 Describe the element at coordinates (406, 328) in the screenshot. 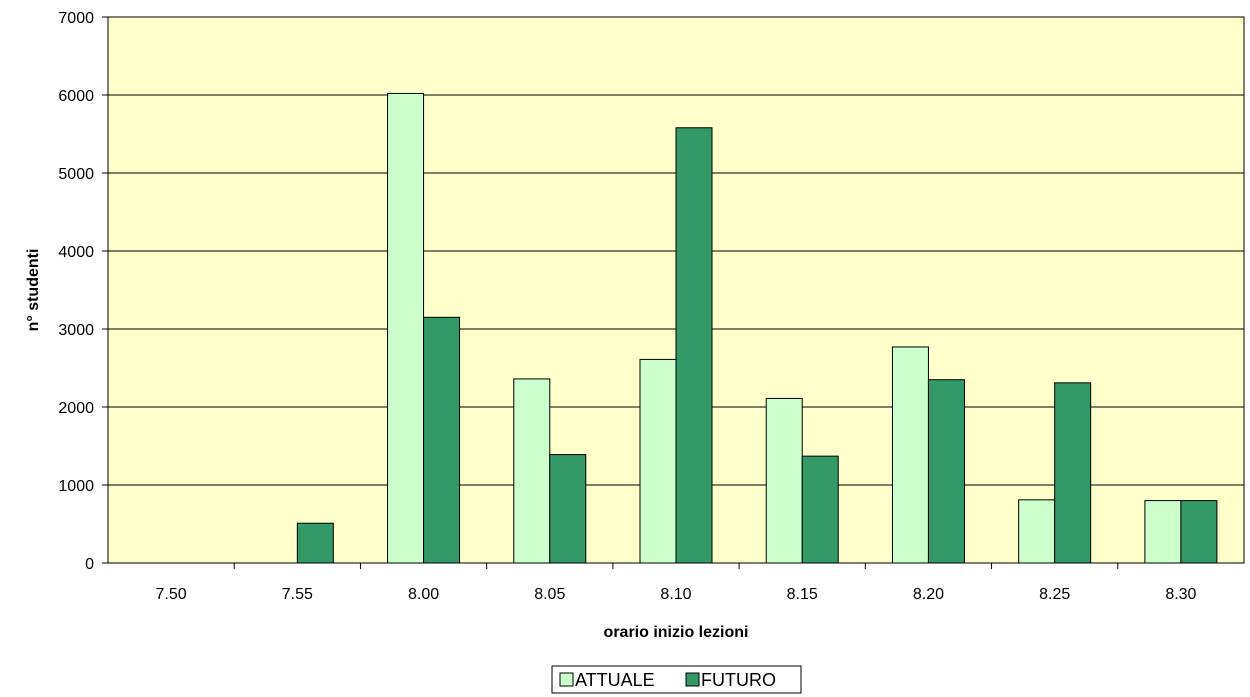

I see `bar-attuale-8.00` at that location.